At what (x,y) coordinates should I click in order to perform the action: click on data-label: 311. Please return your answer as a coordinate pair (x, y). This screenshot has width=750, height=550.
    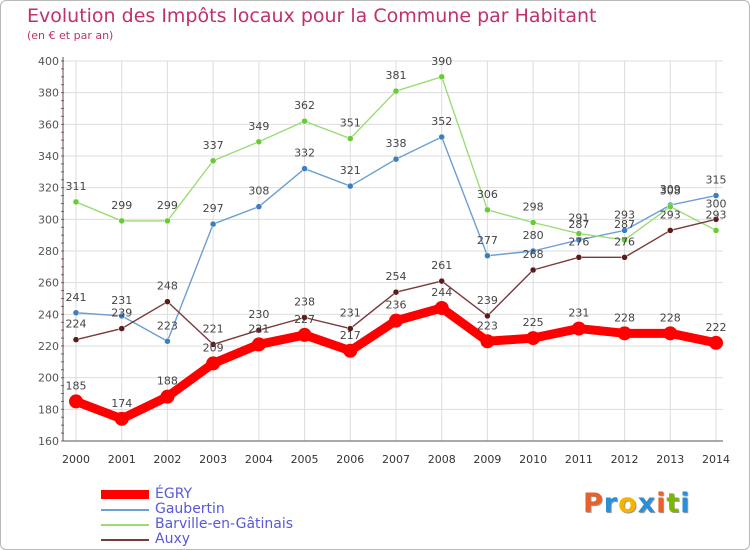
    Looking at the image, I should click on (76, 186).